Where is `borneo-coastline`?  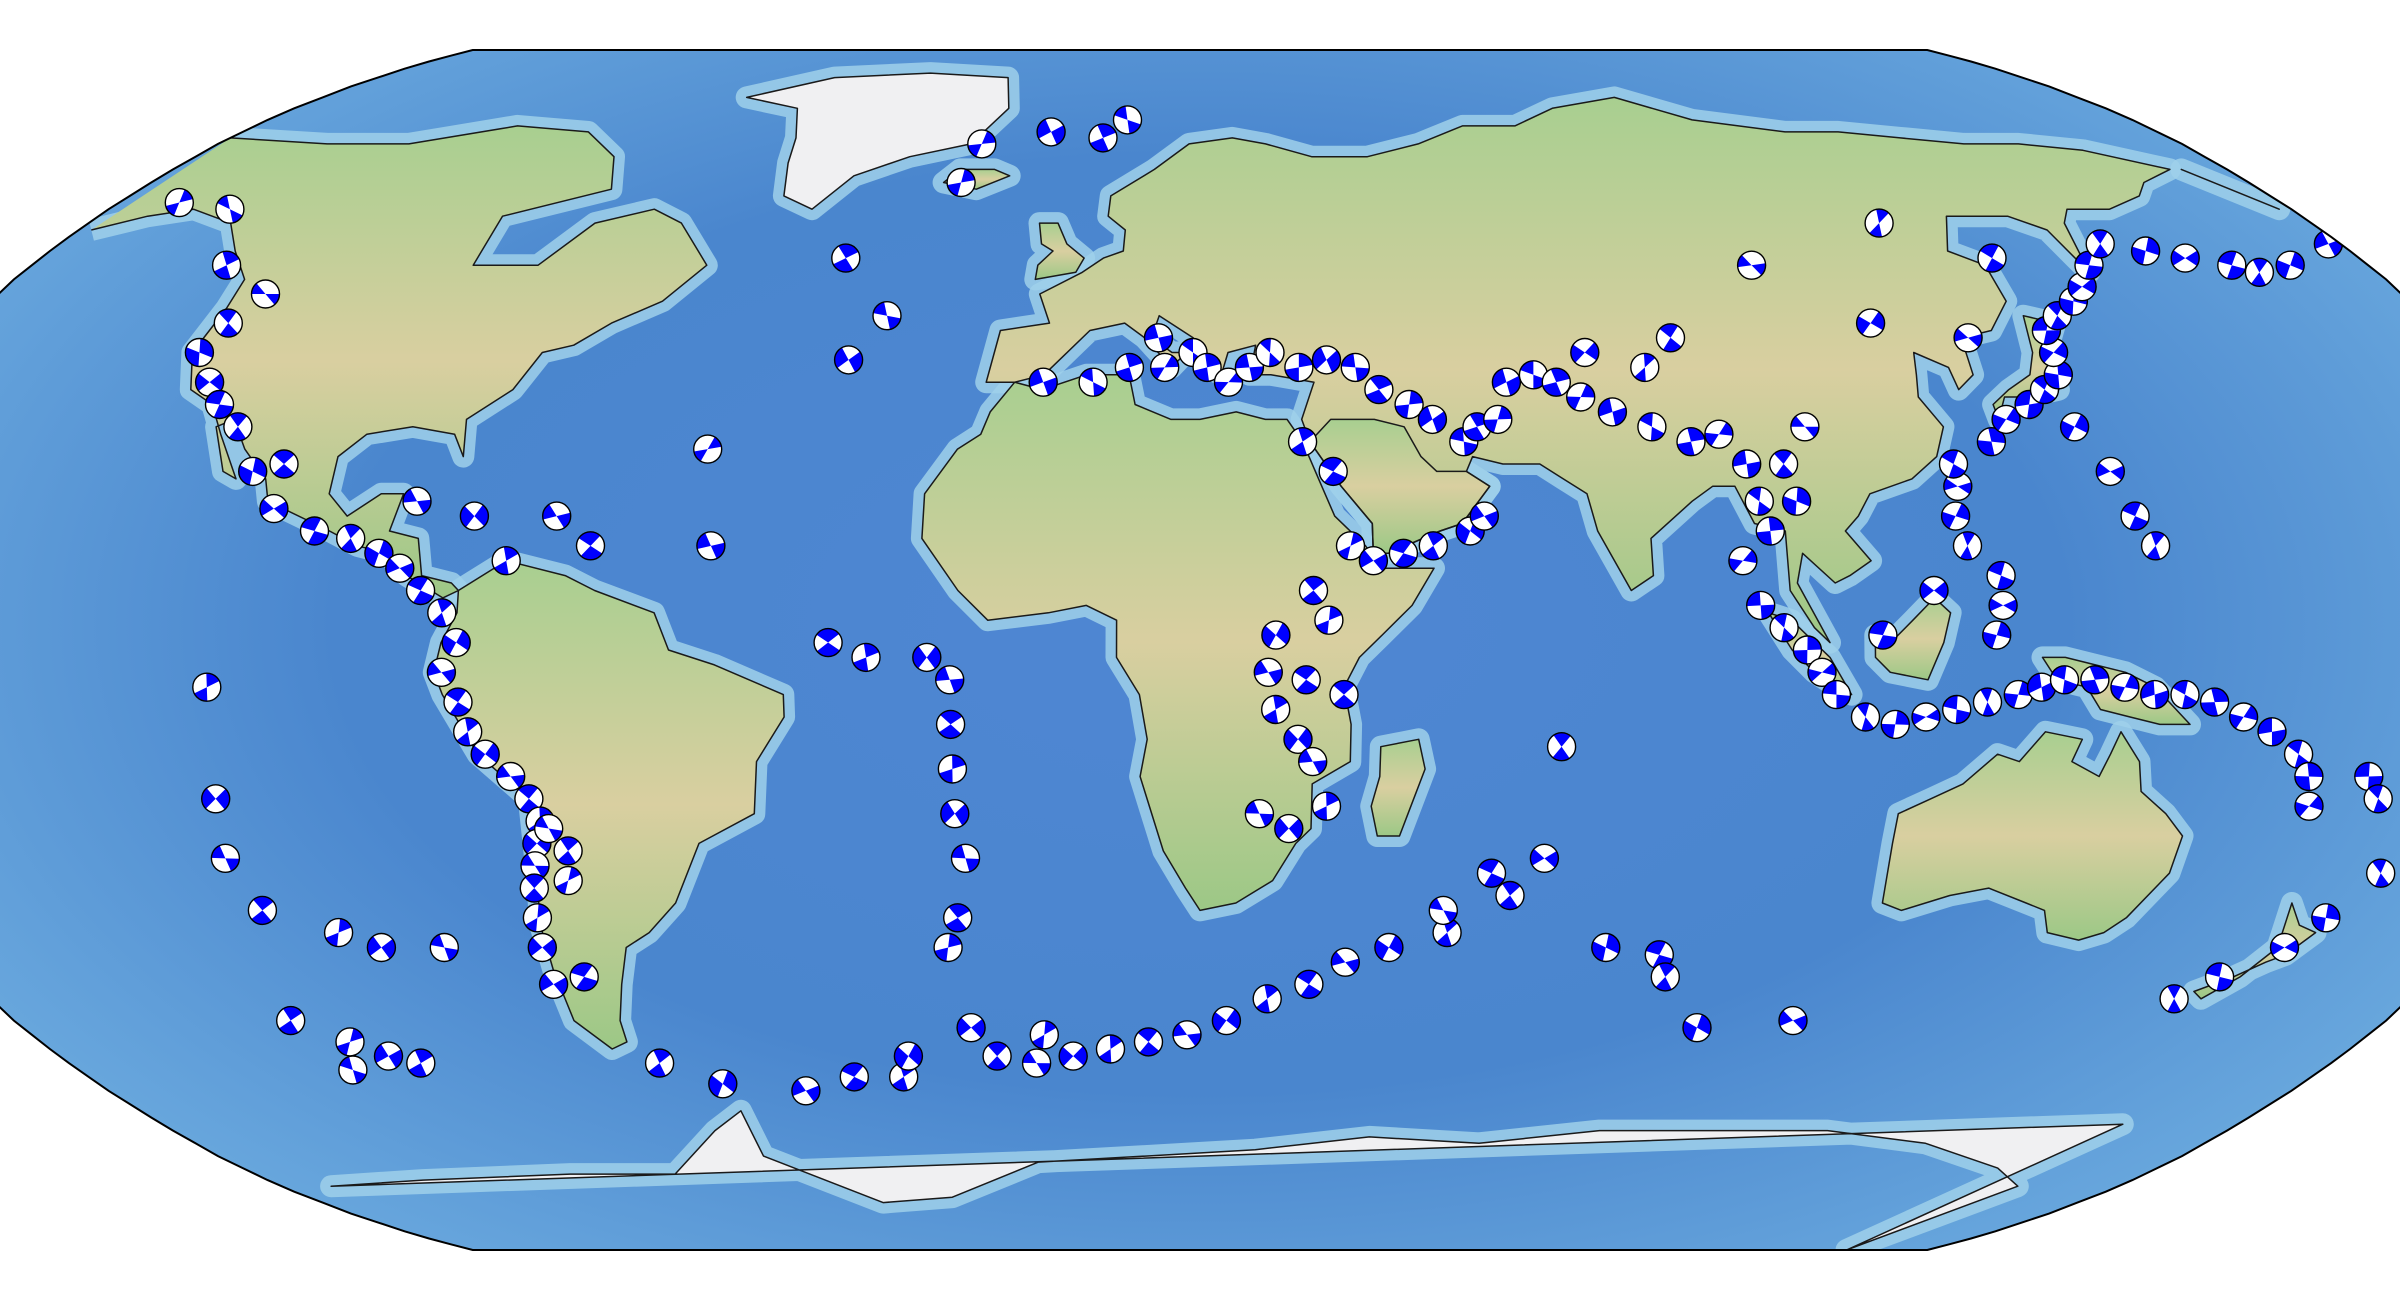 borneo-coastline is located at coordinates (1913, 639).